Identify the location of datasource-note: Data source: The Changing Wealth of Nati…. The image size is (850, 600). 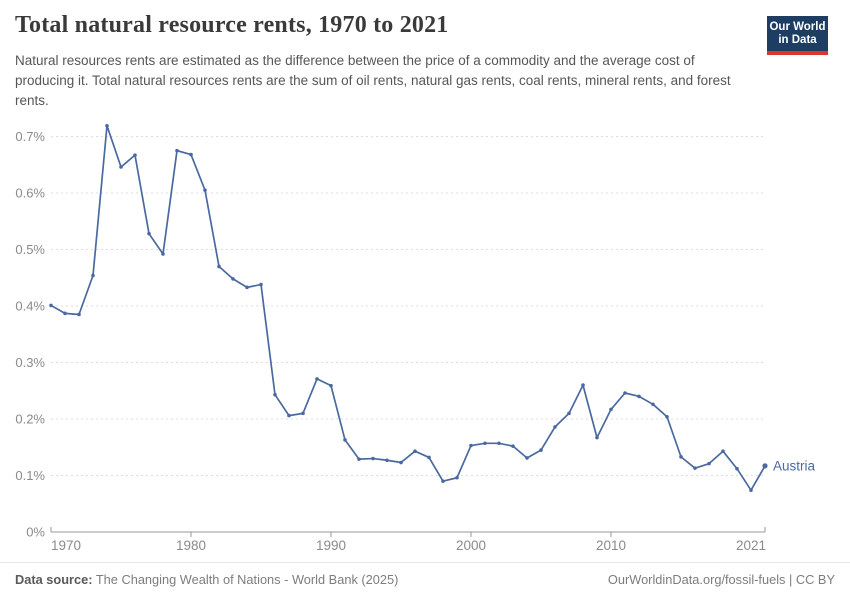
(206, 579).